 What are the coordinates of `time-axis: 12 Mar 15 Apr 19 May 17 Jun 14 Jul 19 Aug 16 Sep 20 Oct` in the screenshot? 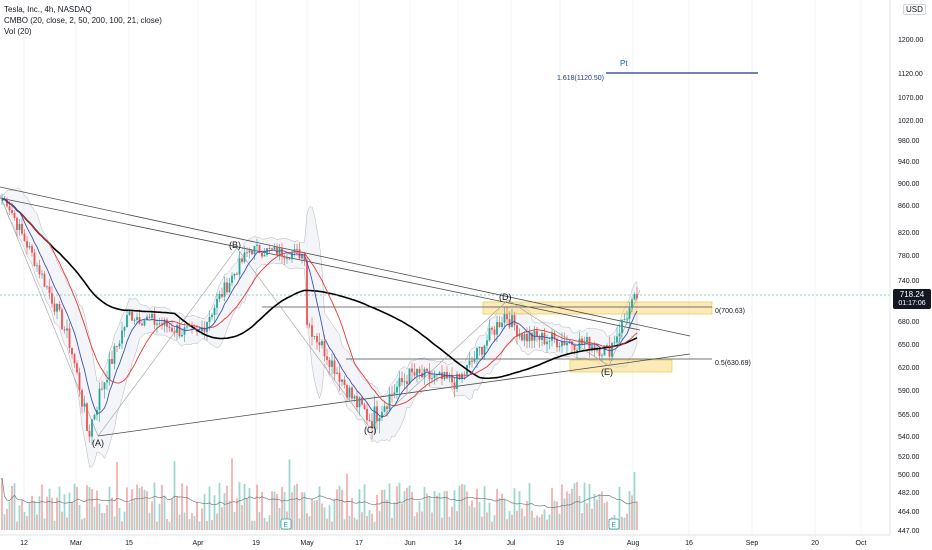 It's located at (443, 543).